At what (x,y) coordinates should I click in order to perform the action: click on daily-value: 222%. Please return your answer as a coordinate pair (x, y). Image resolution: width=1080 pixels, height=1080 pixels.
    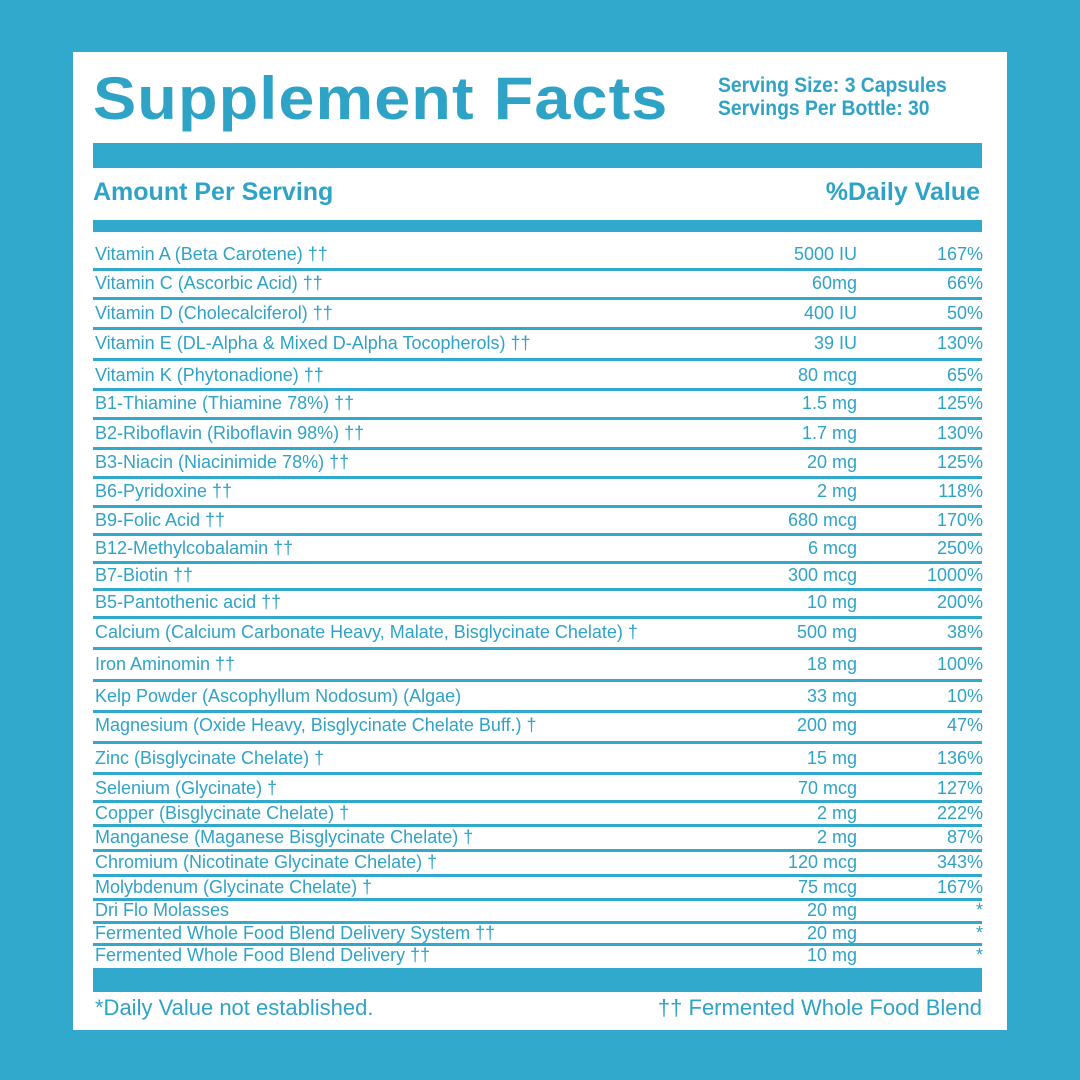
    Looking at the image, I should click on (959, 813).